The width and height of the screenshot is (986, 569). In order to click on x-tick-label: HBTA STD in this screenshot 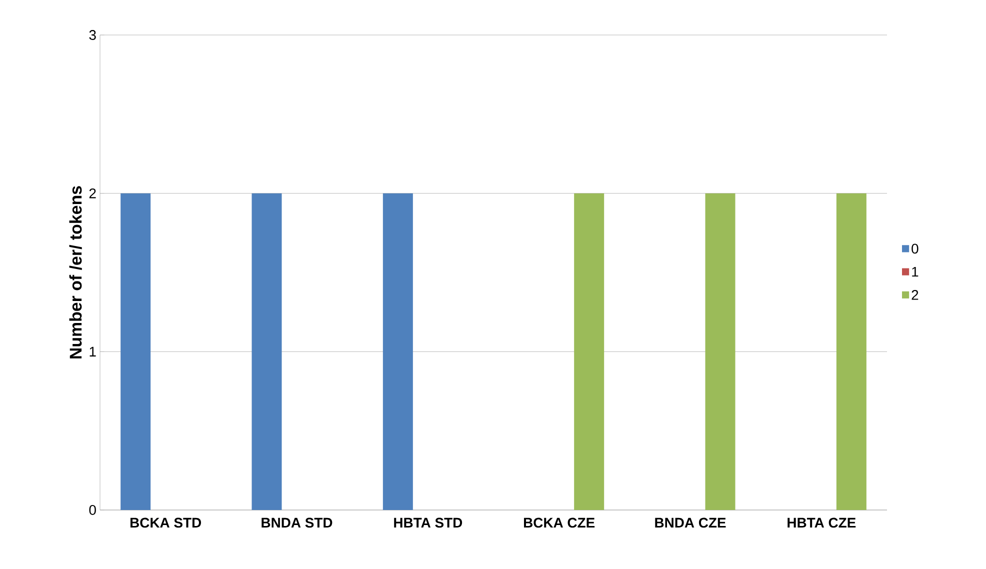, I will do `click(428, 523)`.